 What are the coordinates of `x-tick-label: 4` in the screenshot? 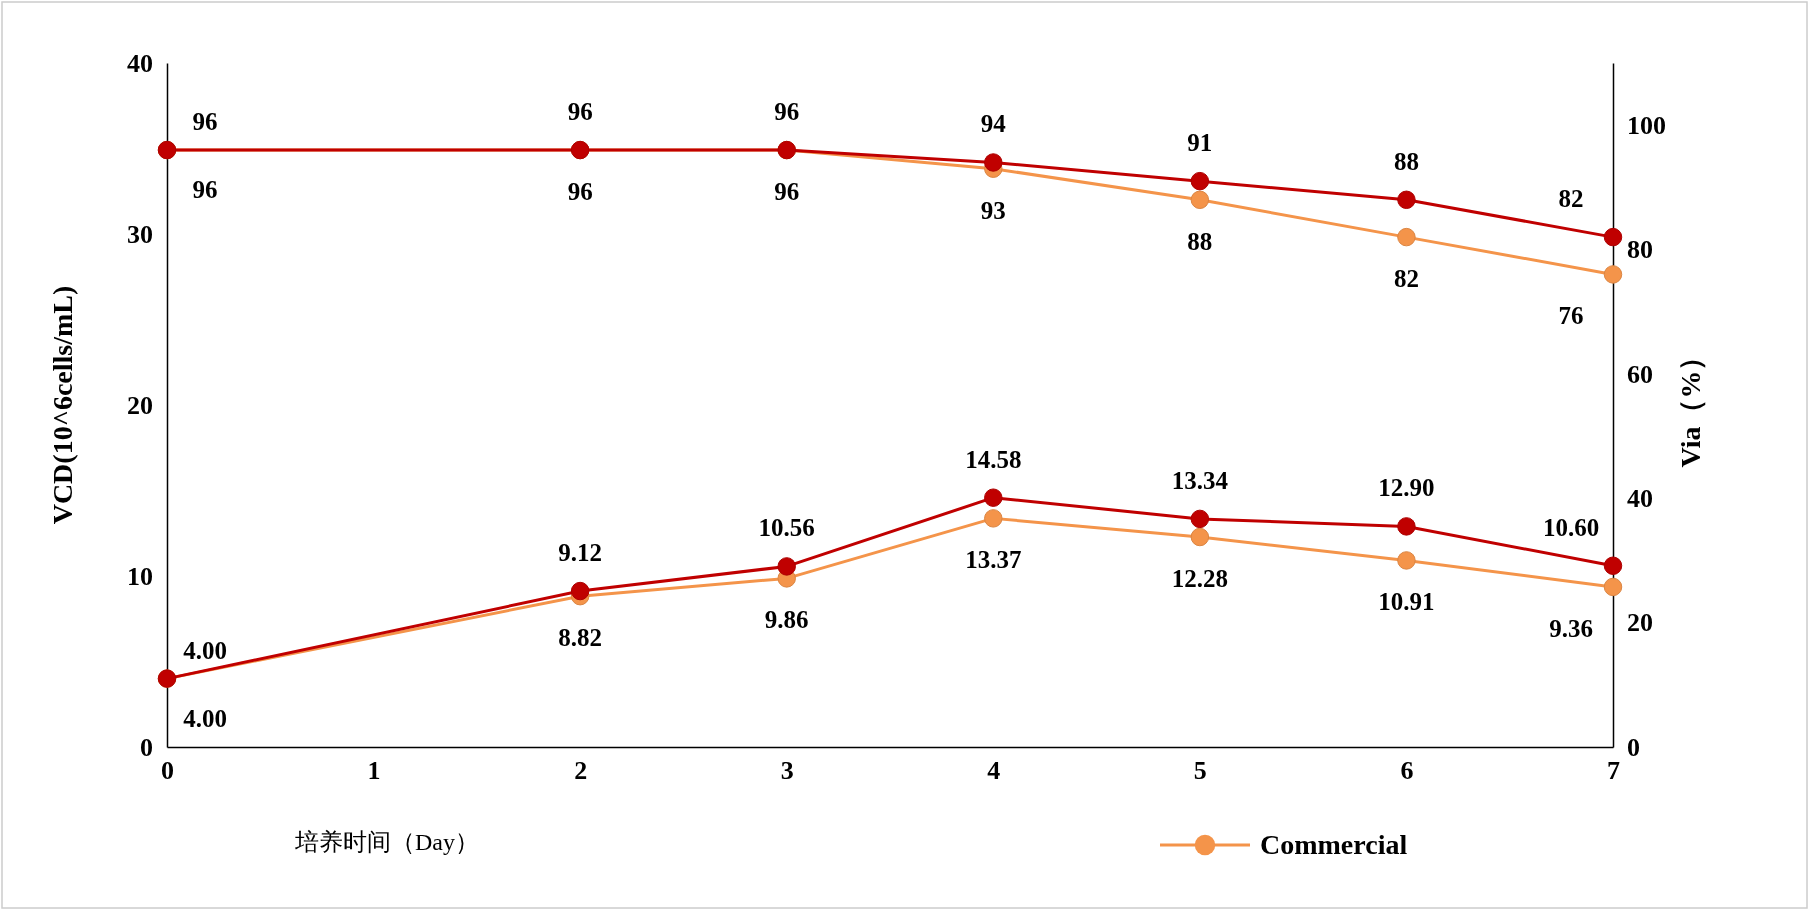 It's located at (994, 771).